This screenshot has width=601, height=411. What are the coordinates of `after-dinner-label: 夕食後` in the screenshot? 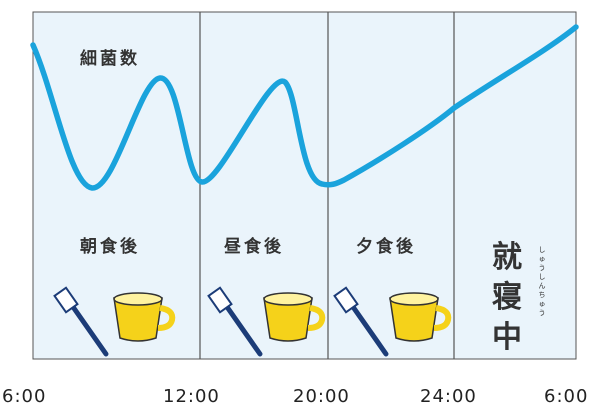 It's located at (386, 247).